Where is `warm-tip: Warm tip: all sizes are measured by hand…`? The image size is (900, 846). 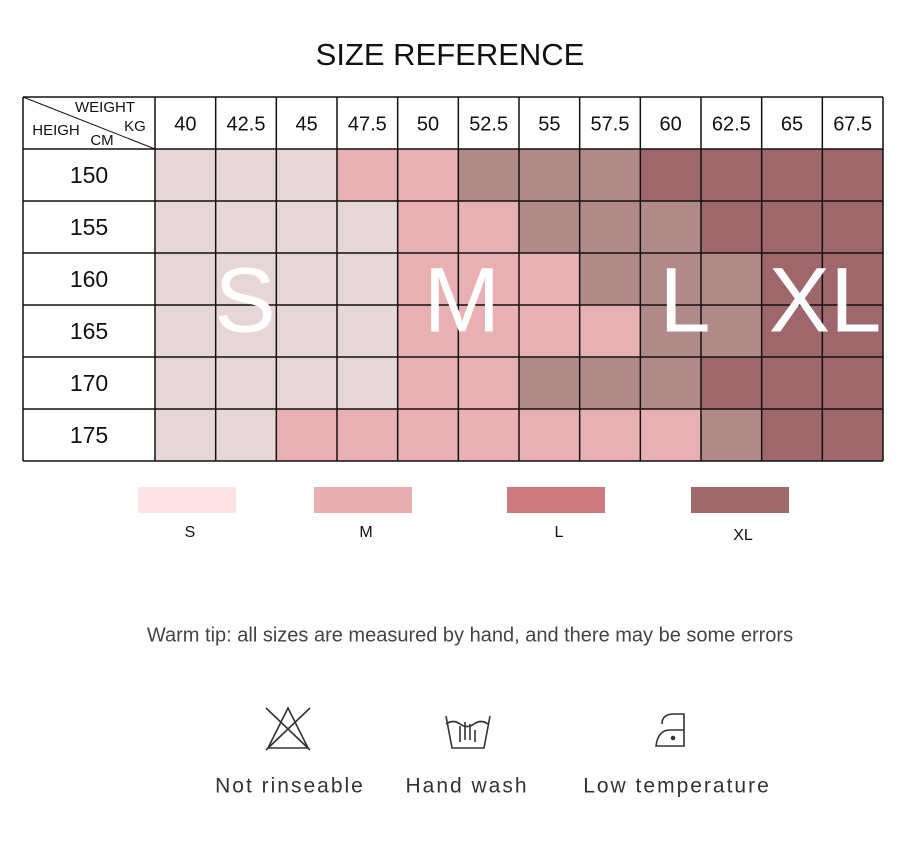 warm-tip: Warm tip: all sizes are measured by hand… is located at coordinates (470, 635).